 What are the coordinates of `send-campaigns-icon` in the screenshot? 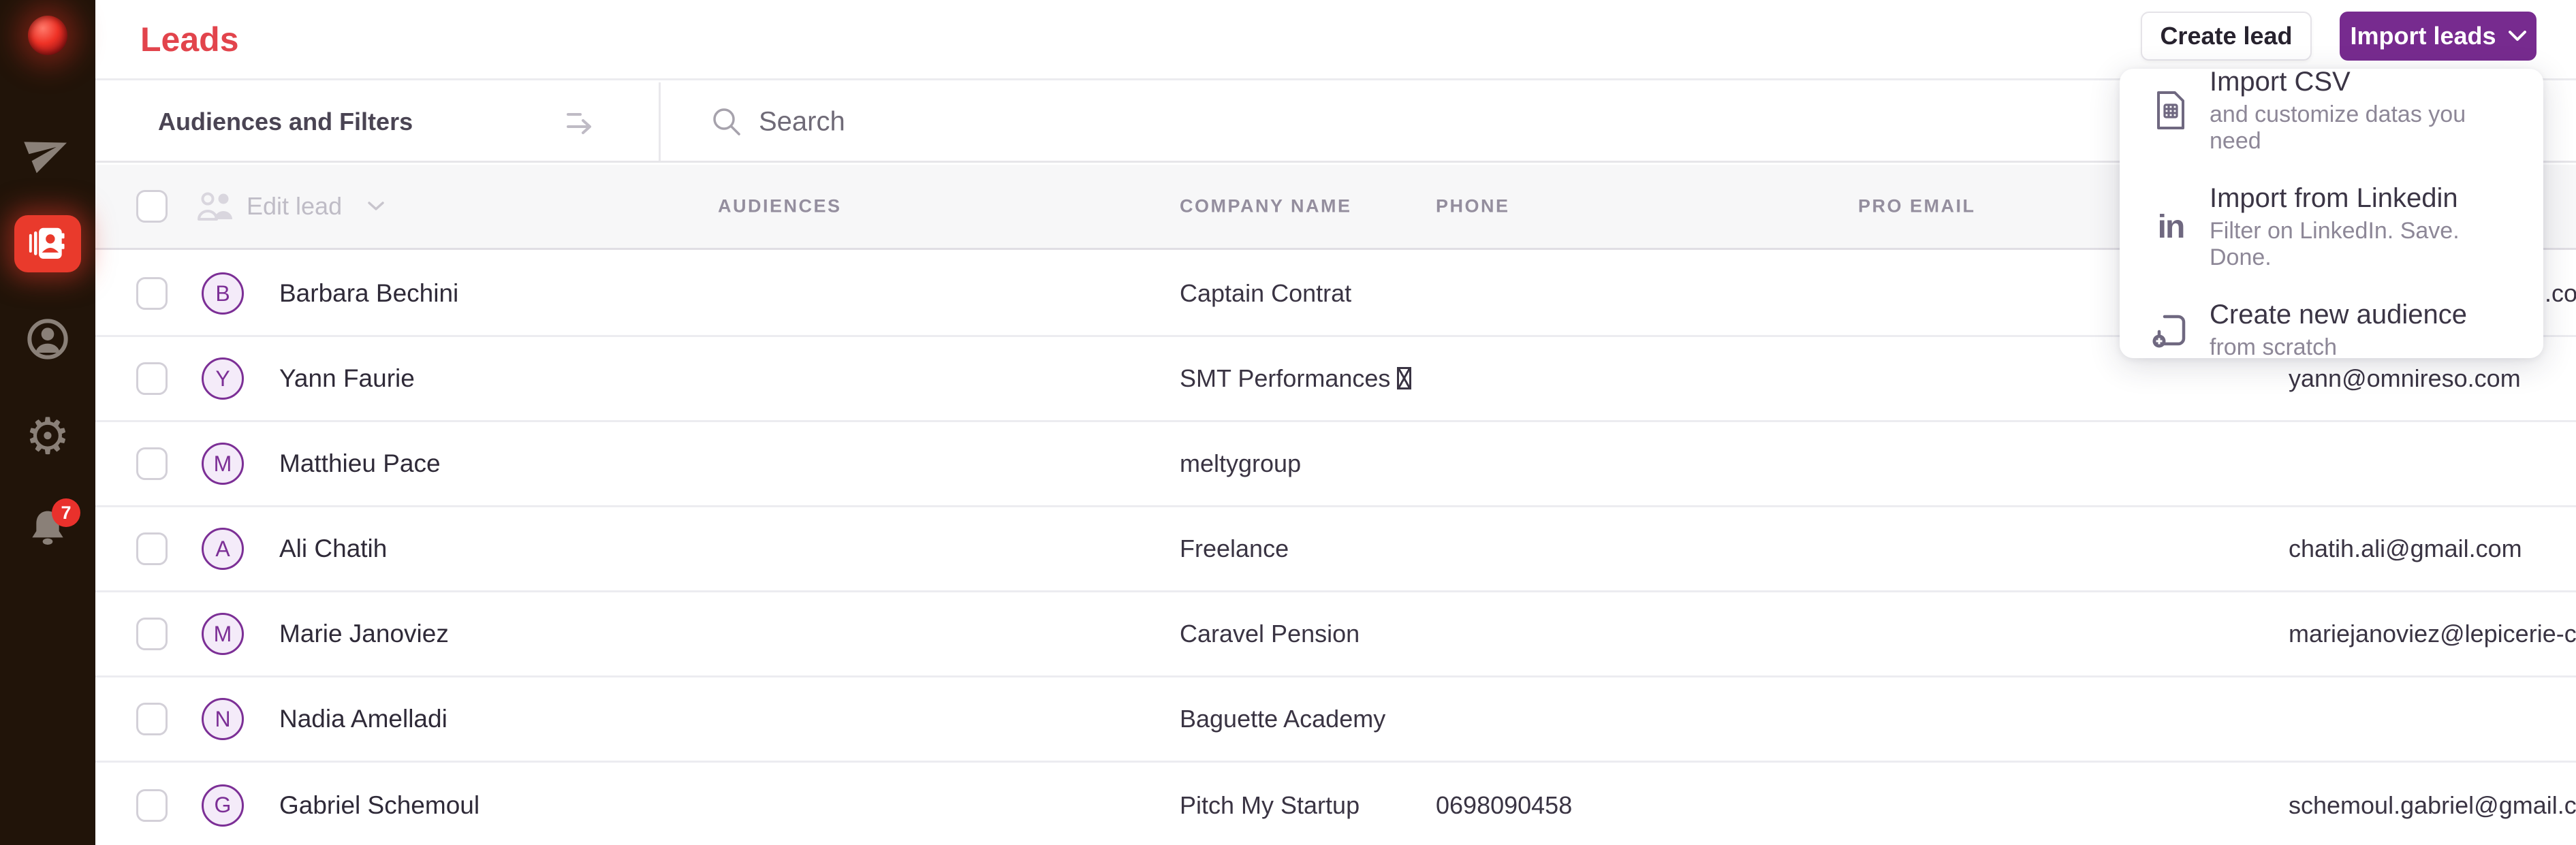 It's located at (47, 151).